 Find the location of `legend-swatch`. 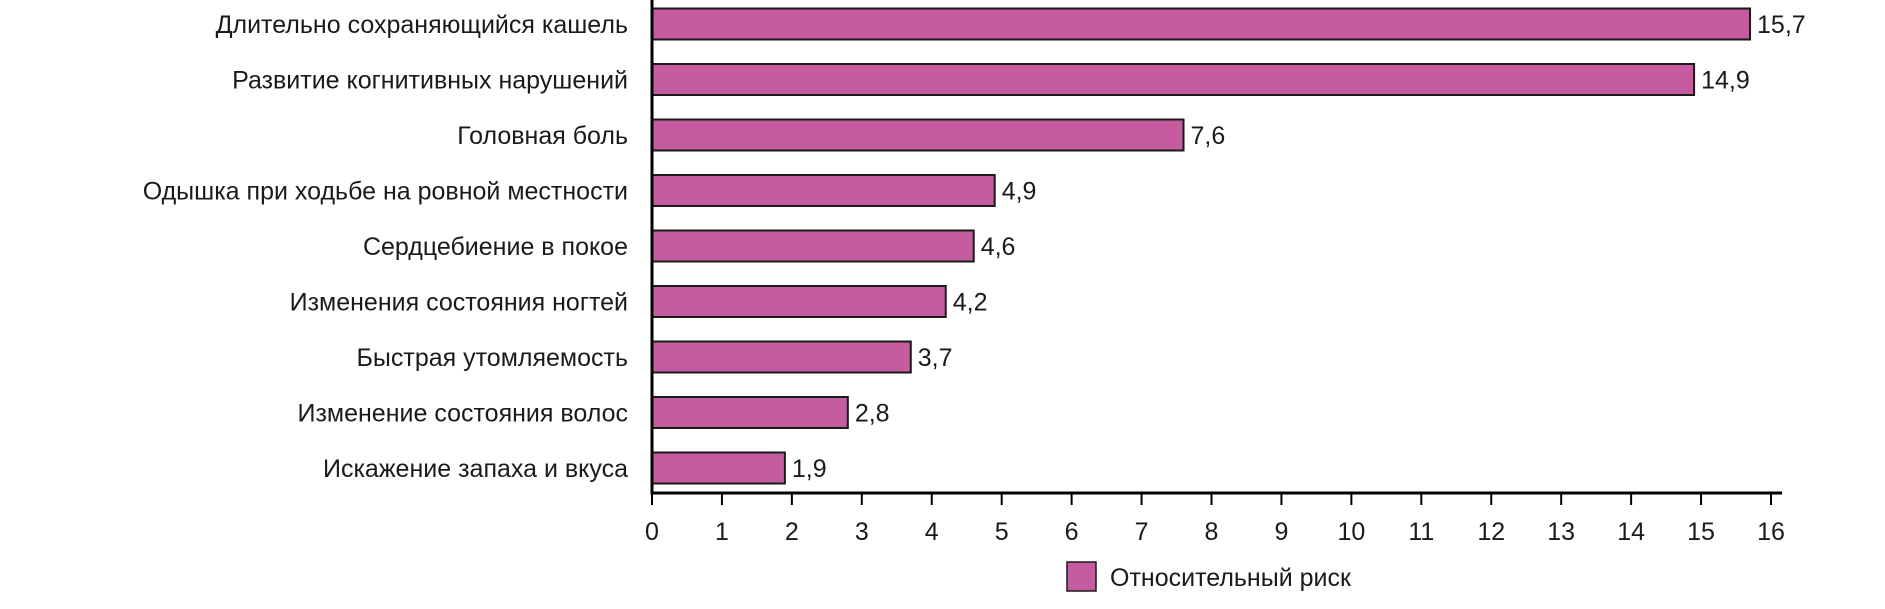

legend-swatch is located at coordinates (1081, 576).